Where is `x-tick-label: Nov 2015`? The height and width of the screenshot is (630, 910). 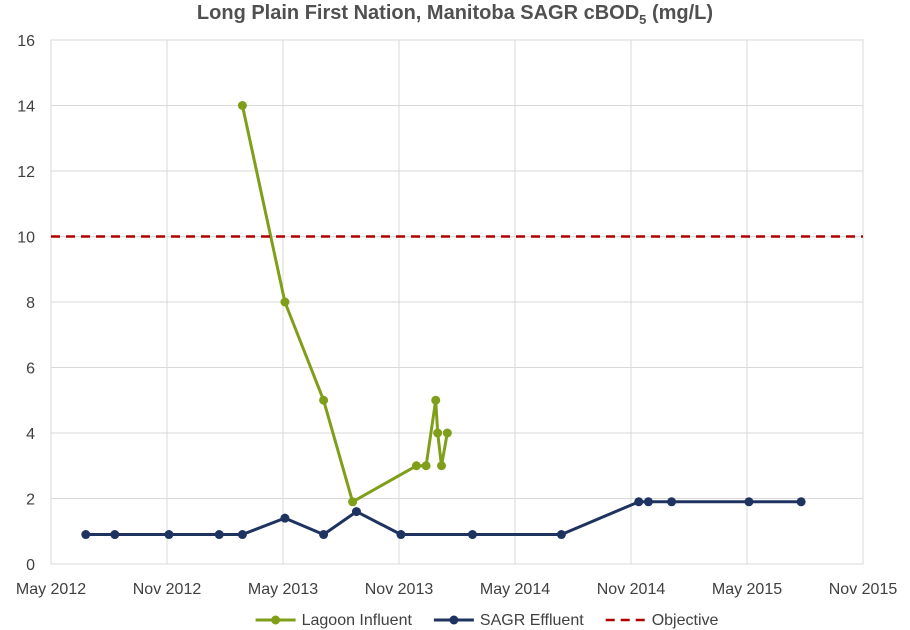 x-tick-label: Nov 2015 is located at coordinates (863, 589).